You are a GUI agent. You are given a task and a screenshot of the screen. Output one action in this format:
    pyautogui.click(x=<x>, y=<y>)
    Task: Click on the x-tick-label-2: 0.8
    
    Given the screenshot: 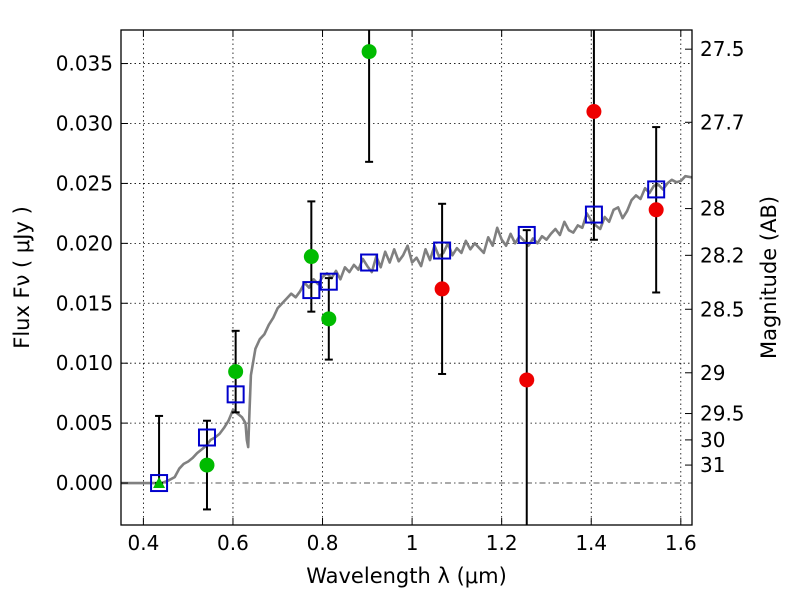 What is the action you would take?
    pyautogui.click(x=323, y=543)
    